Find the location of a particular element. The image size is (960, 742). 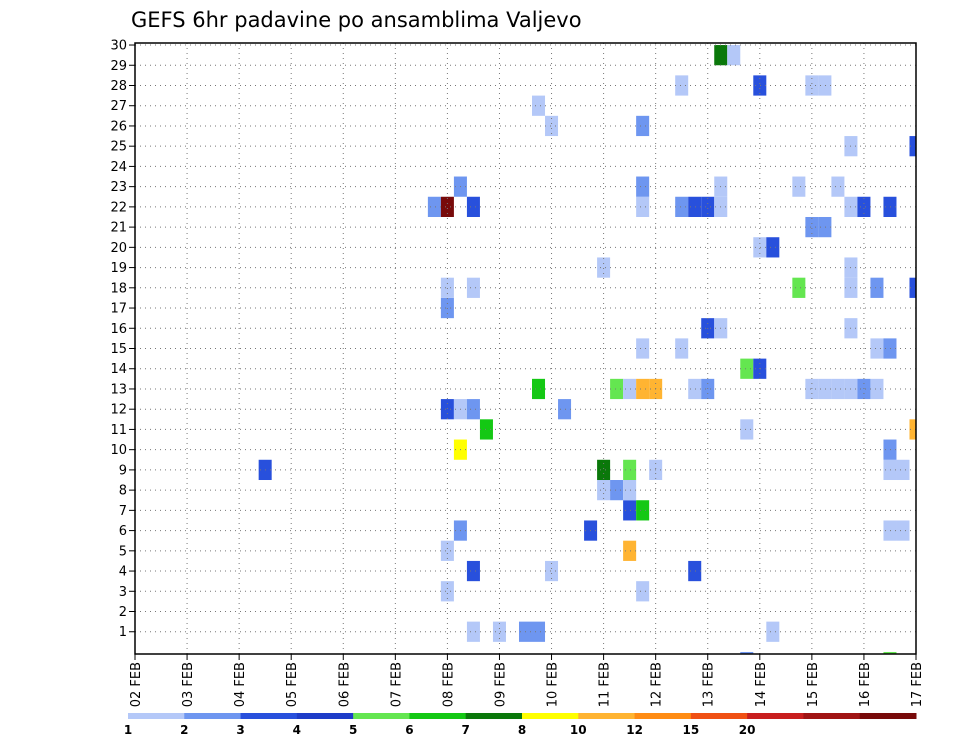

y-tick-label: 14 is located at coordinates (118, 369).